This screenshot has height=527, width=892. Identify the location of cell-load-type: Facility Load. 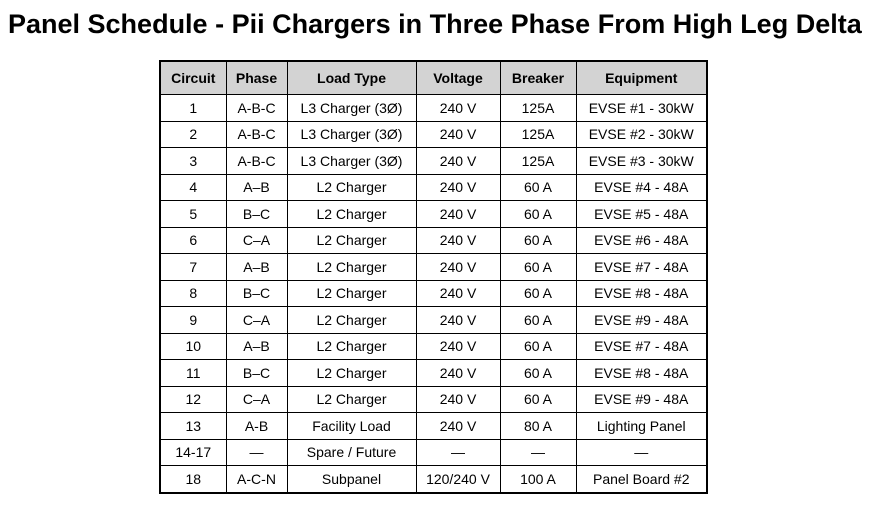
(351, 426).